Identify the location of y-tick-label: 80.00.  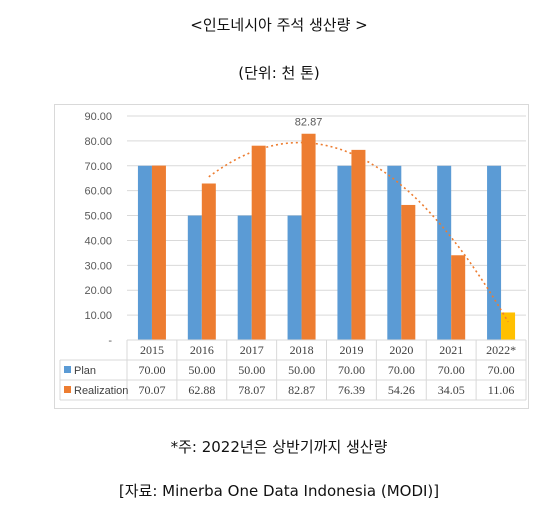
(98, 142).